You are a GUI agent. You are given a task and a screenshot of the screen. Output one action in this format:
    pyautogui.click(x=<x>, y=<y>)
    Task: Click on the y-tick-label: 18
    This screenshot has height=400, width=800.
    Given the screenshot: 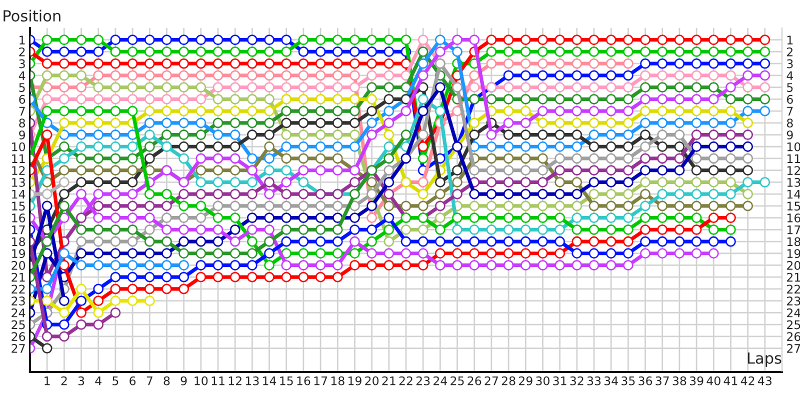 What is the action you would take?
    pyautogui.click(x=19, y=241)
    